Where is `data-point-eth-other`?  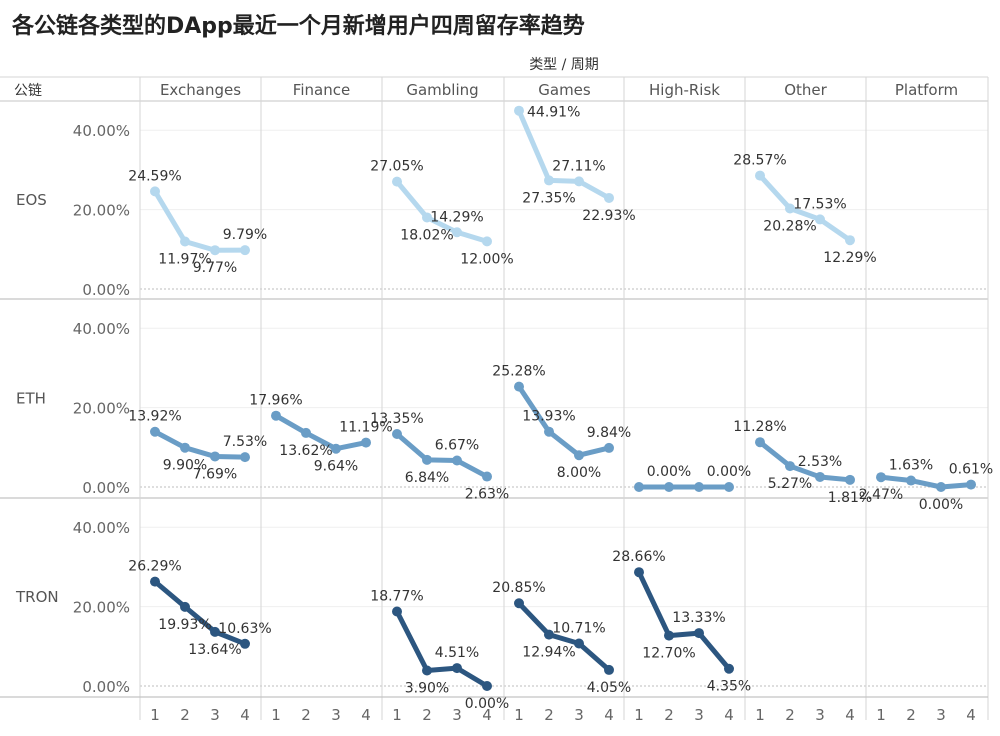 data-point-eth-other is located at coordinates (820, 476).